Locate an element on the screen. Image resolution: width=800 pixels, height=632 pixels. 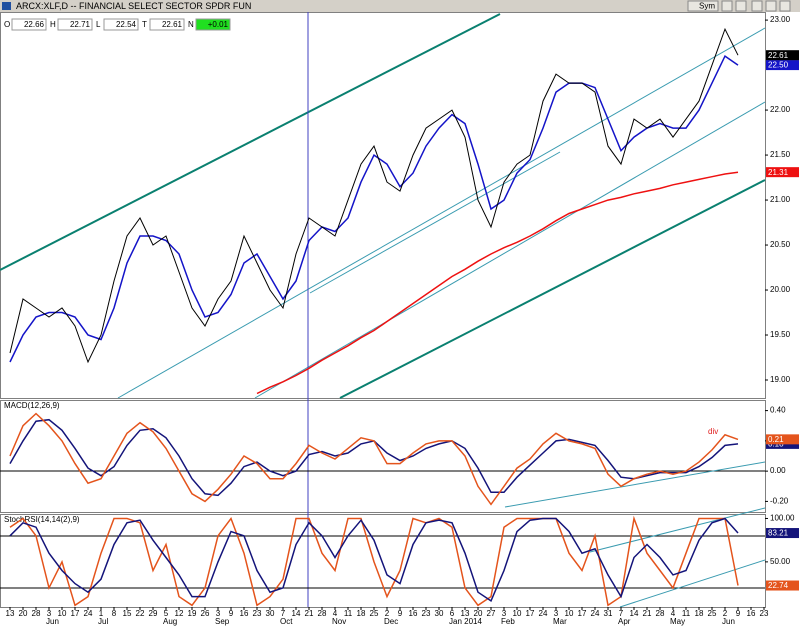
x-tick-label: 19 is located at coordinates (192, 613).